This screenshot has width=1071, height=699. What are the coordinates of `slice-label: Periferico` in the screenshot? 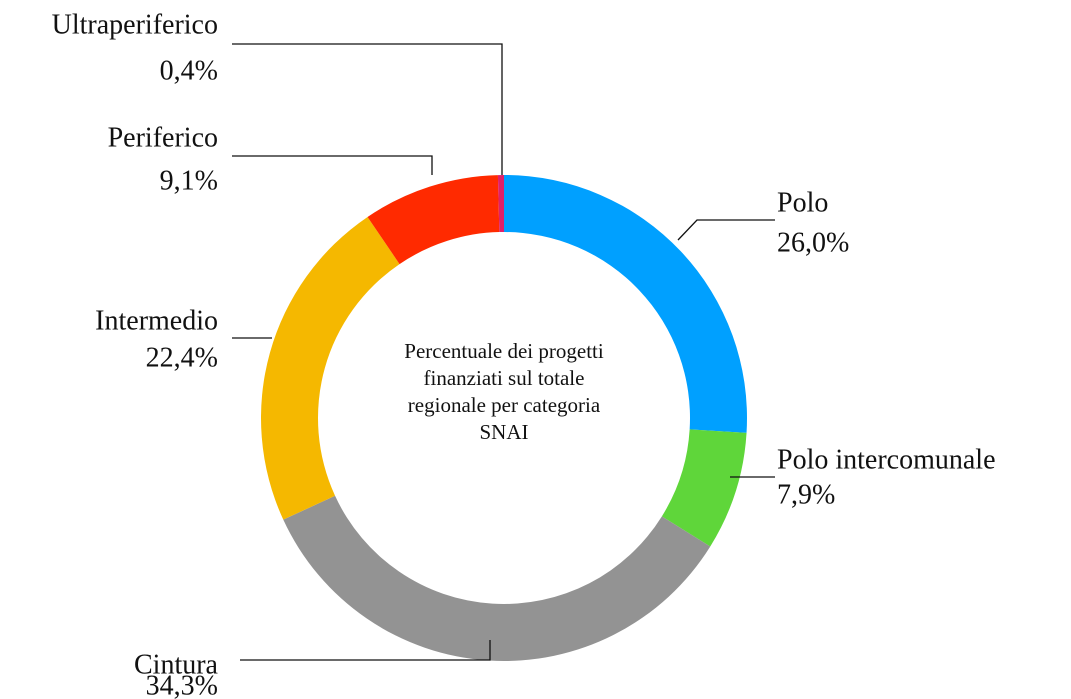 It's located at (163, 137).